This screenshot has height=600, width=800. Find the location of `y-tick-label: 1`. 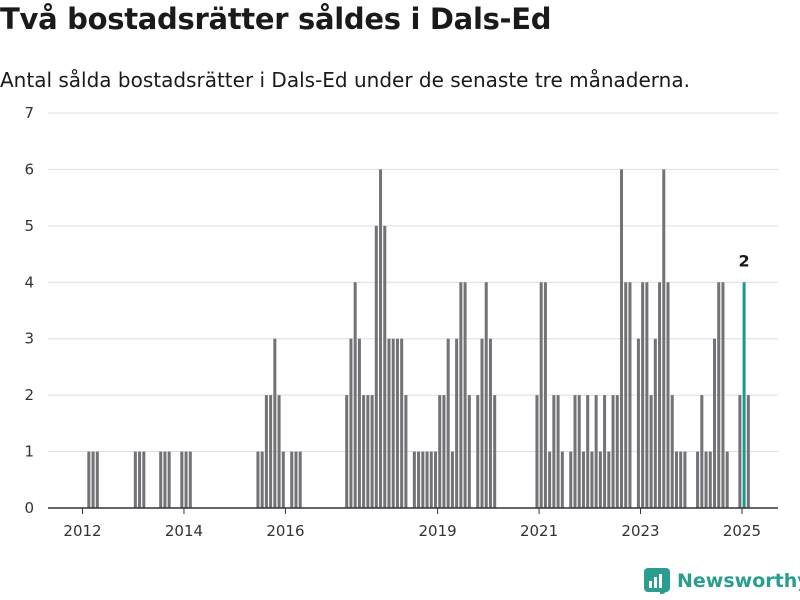

y-tick-label: 1 is located at coordinates (29, 452).